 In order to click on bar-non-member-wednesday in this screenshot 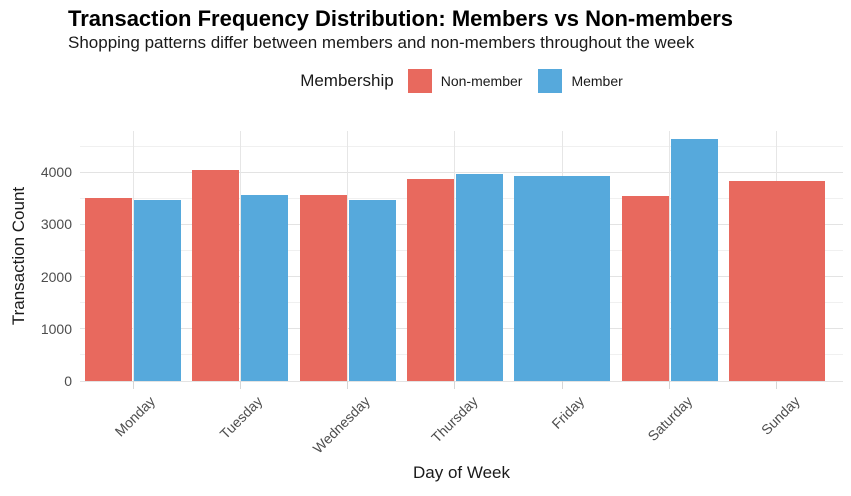, I will do `click(323, 287)`.